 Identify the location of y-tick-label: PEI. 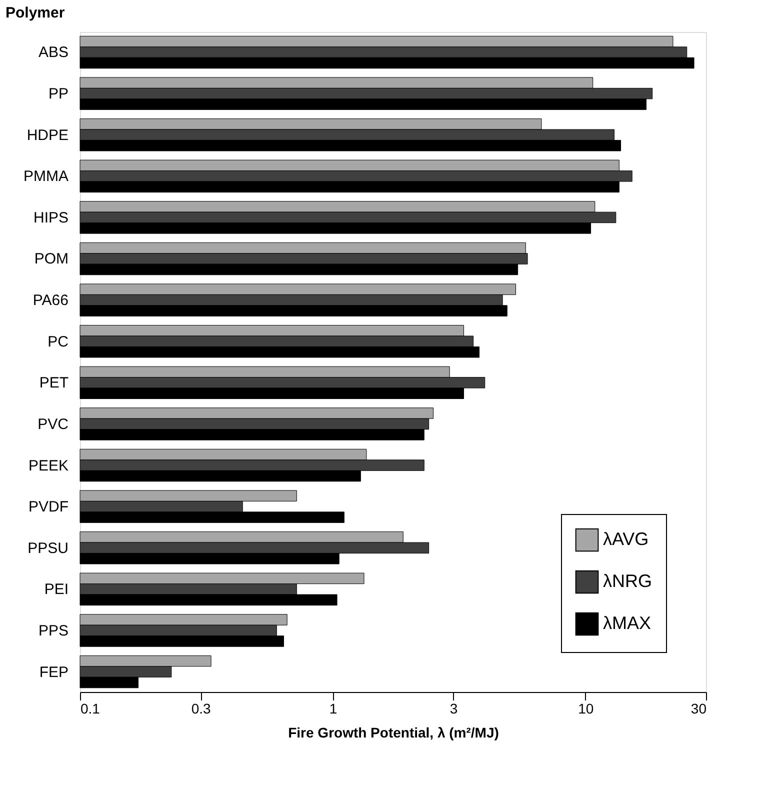
(56, 589).